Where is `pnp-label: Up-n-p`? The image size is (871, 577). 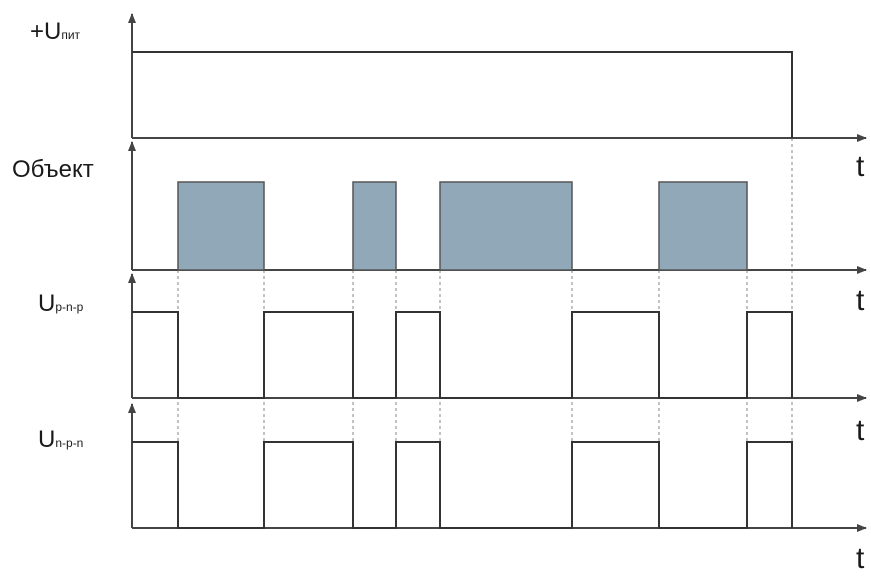 pnp-label: Up-n-p is located at coordinates (60, 304).